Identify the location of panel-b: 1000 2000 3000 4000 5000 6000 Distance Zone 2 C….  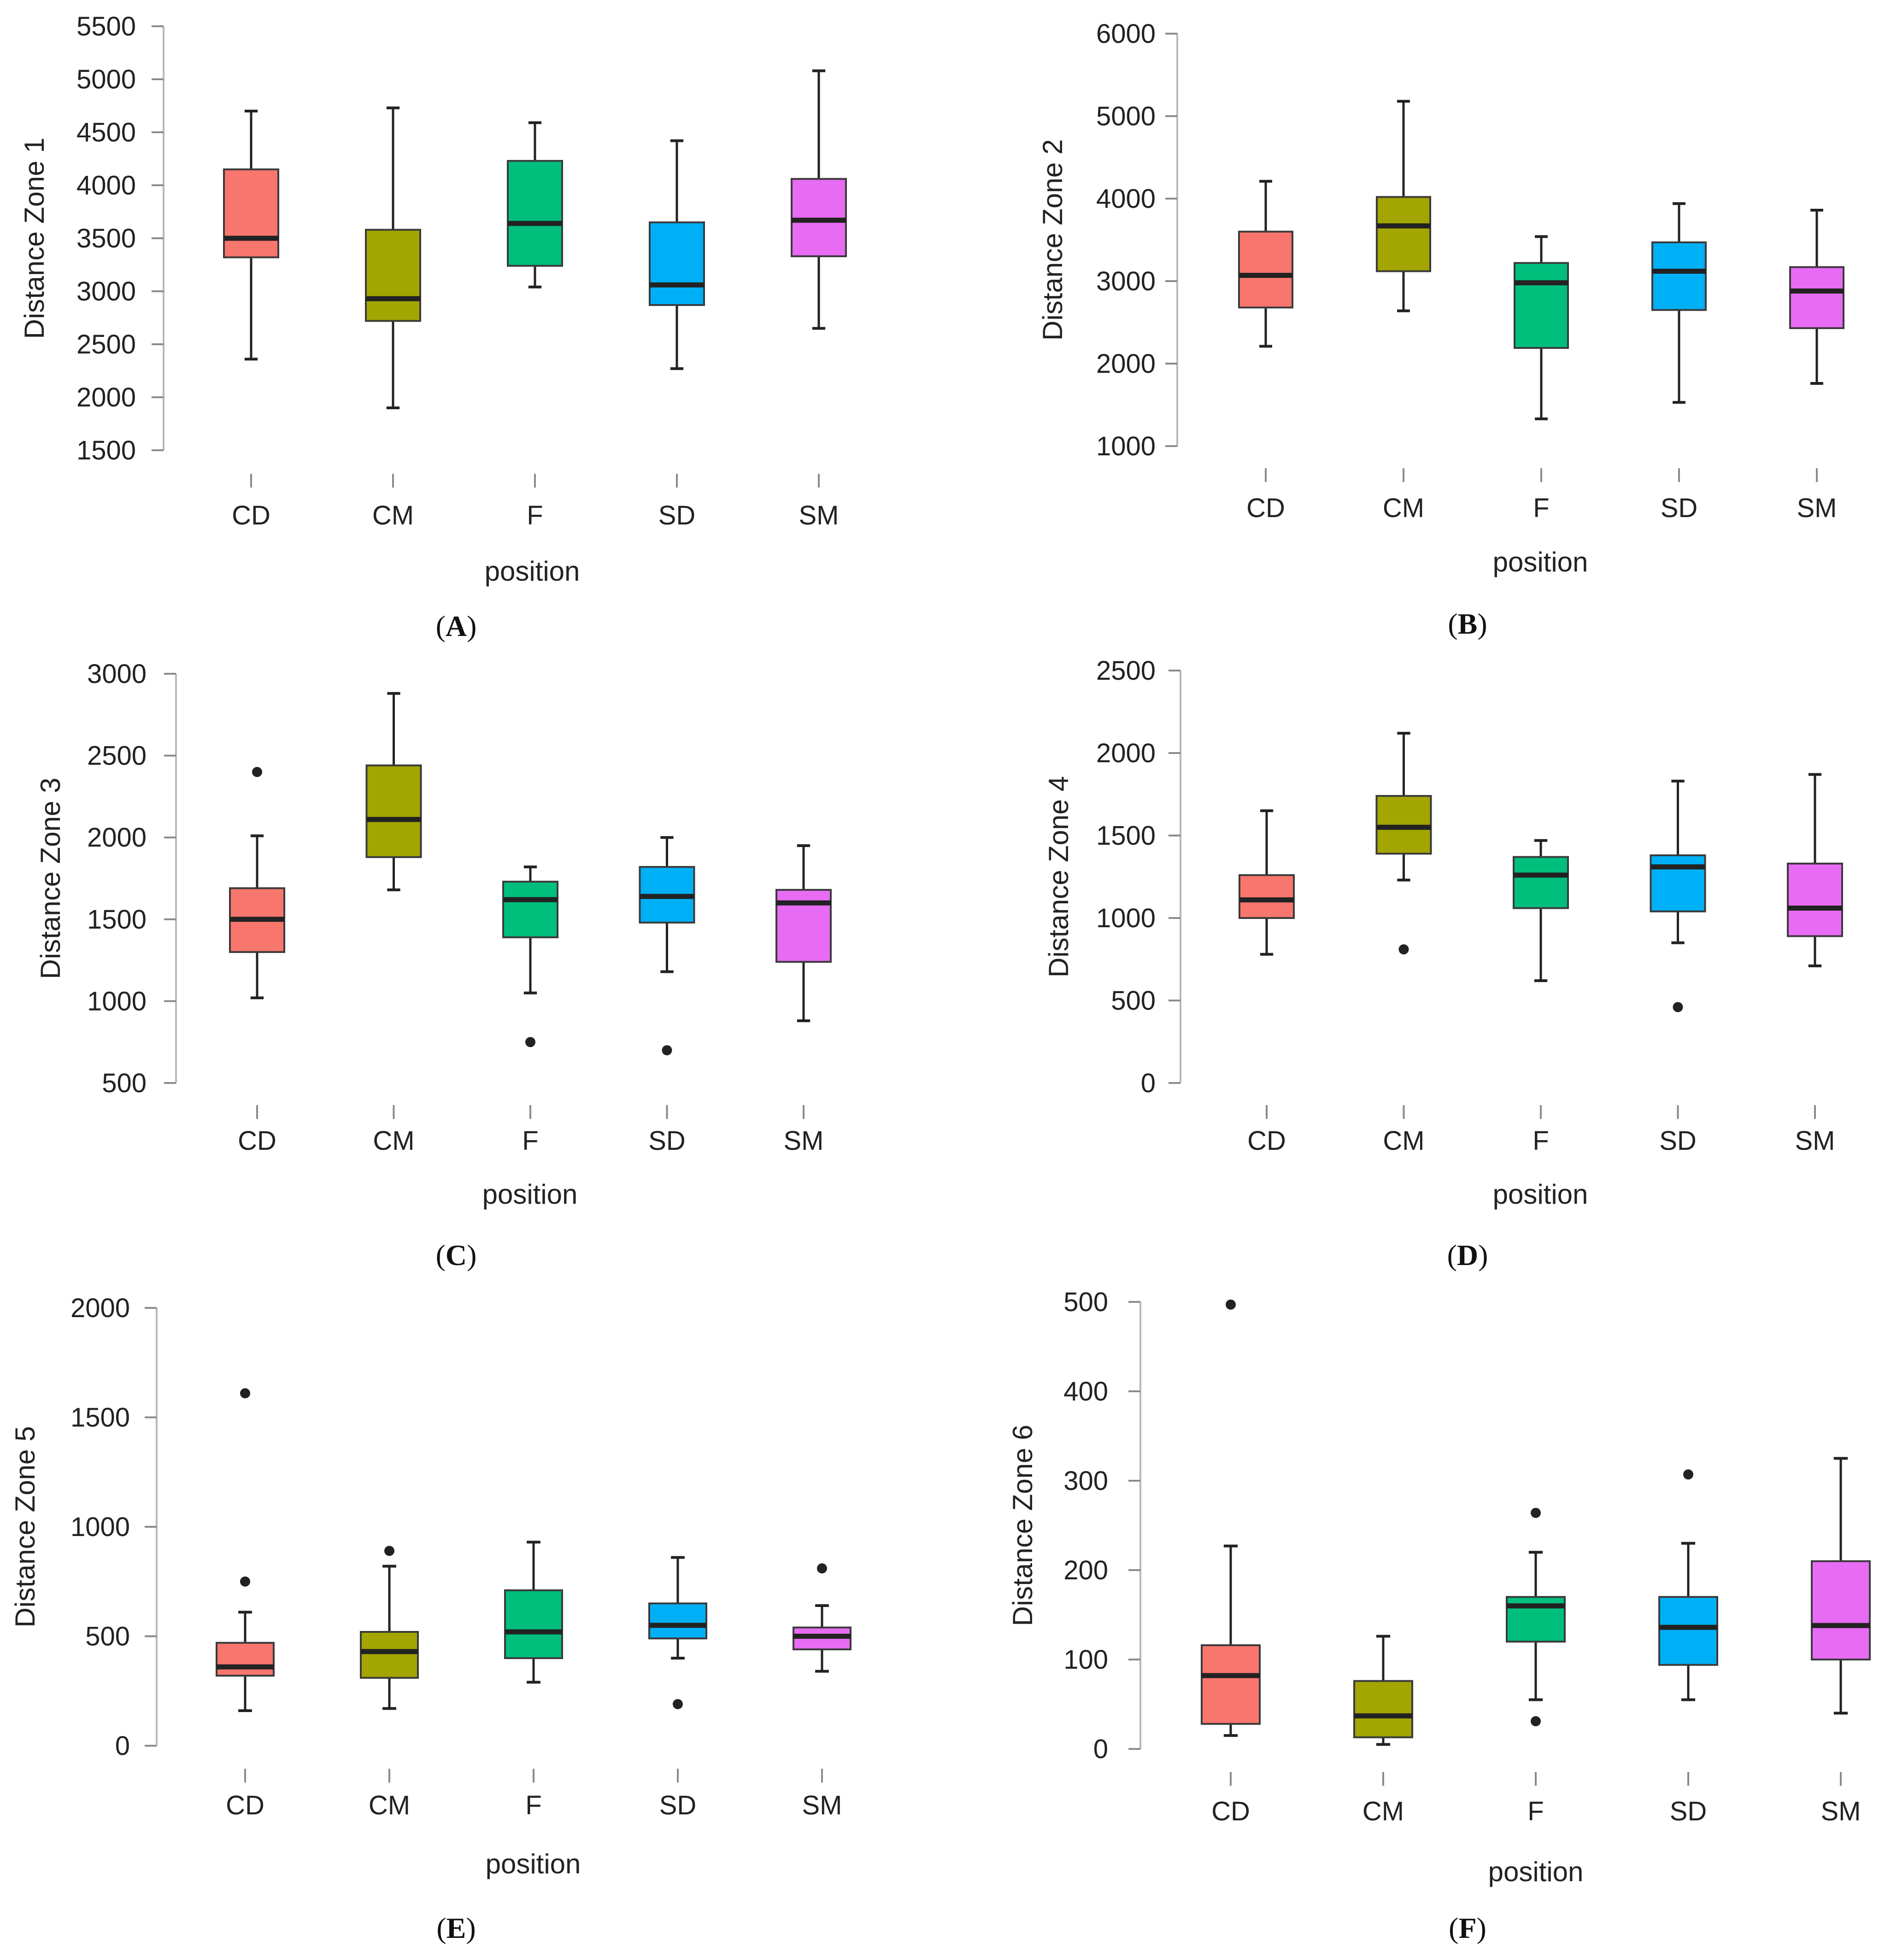
(1441, 329).